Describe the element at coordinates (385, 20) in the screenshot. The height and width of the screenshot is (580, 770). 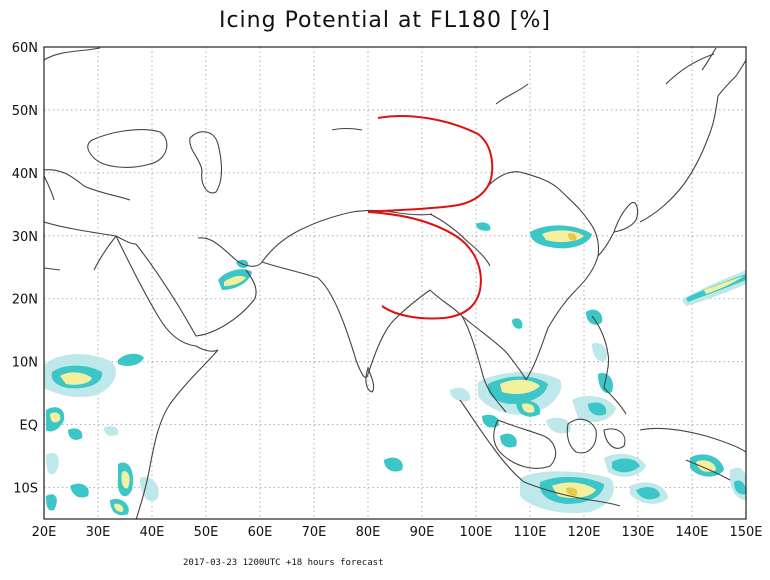
I see `map-title: Icing Potential at FL180 [%]` at that location.